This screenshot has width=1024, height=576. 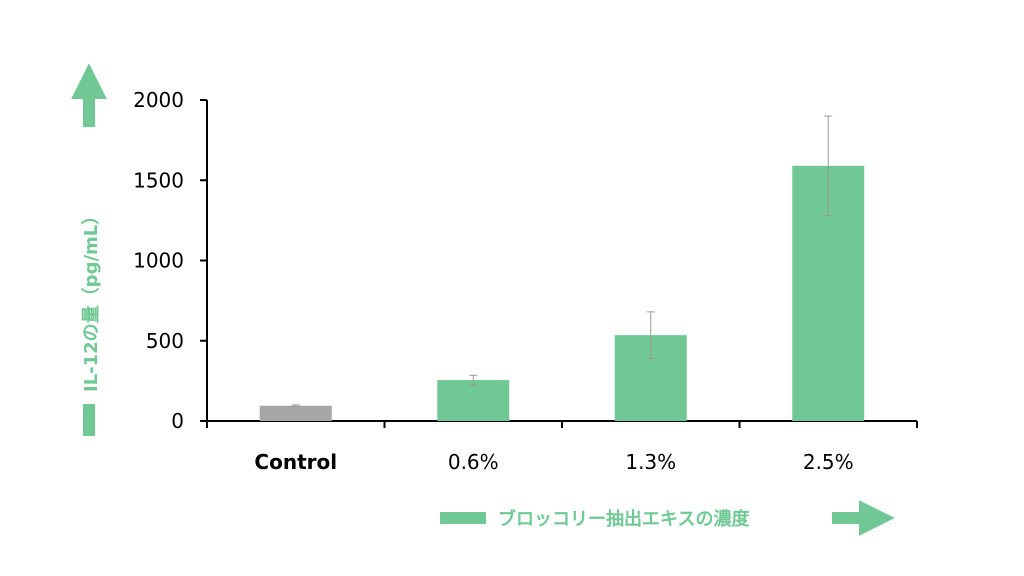 I want to click on x-tick-label: 0.6%, so click(x=473, y=462).